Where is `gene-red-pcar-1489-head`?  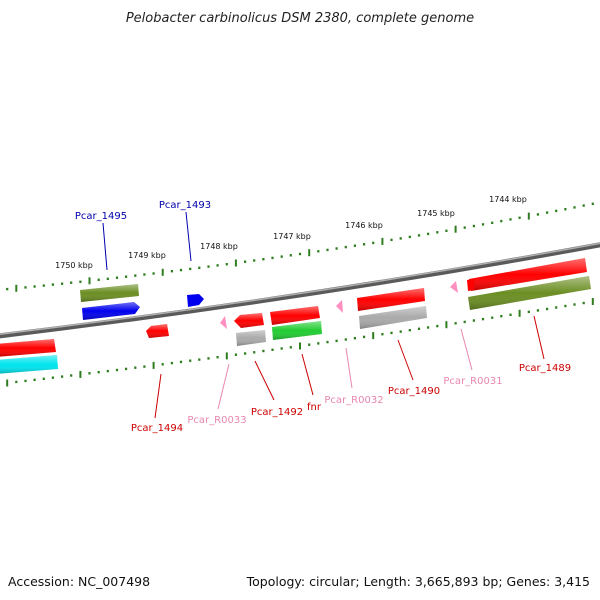 gene-red-pcar-1489-head is located at coordinates (470, 285).